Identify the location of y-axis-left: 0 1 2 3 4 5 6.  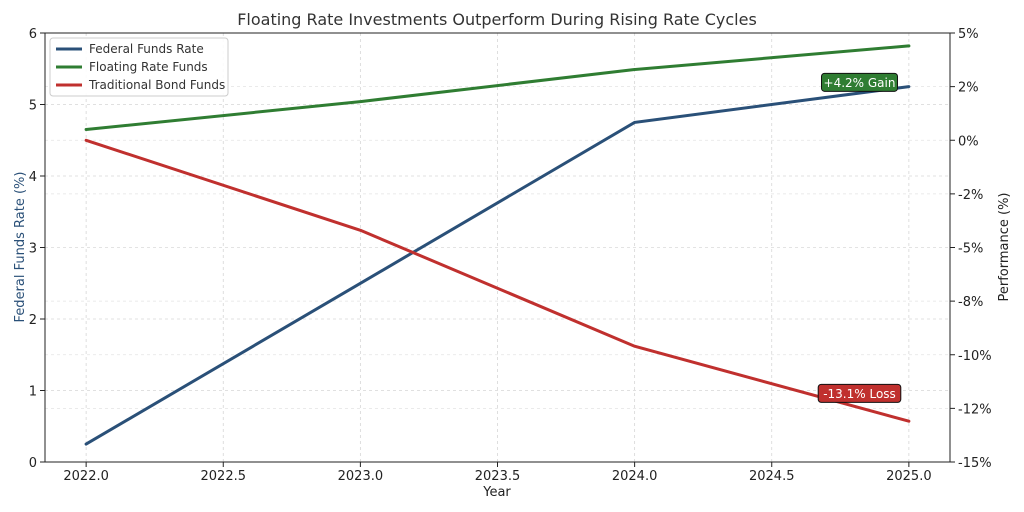
(37, 249).